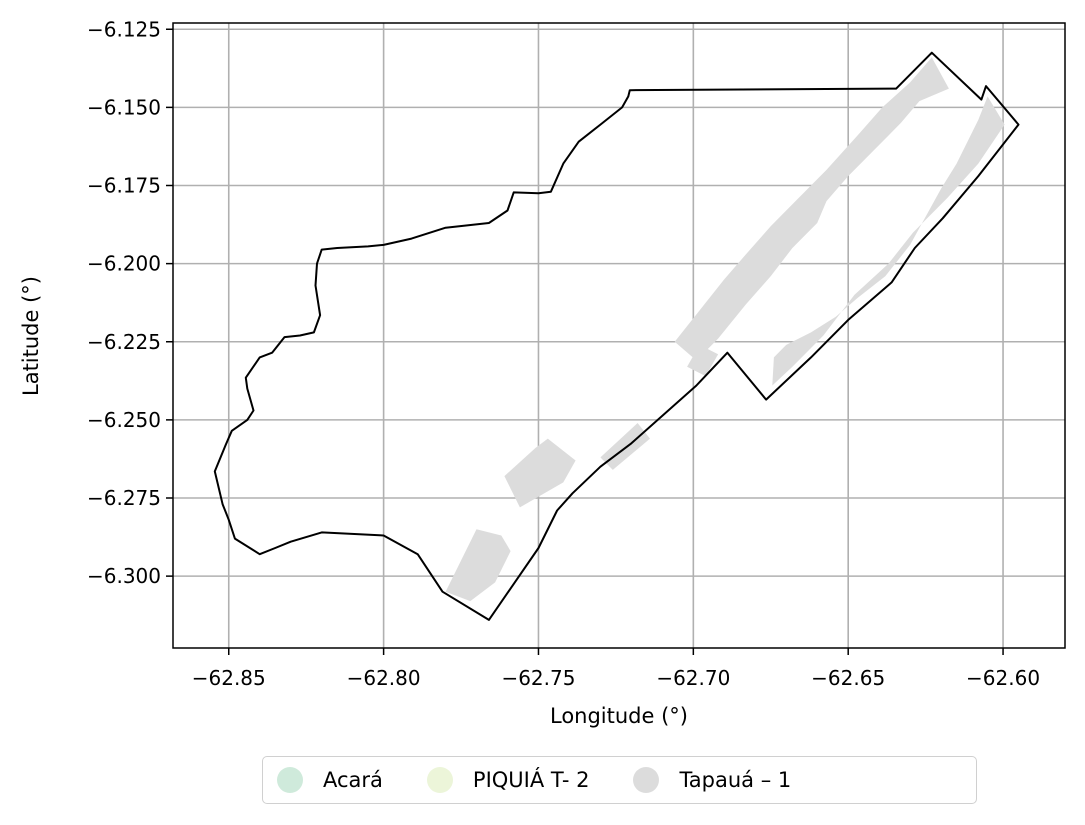 This screenshot has height=825, width=1085. I want to click on legend-item-piquia: PIQUIÁ T- 2, so click(508, 780).